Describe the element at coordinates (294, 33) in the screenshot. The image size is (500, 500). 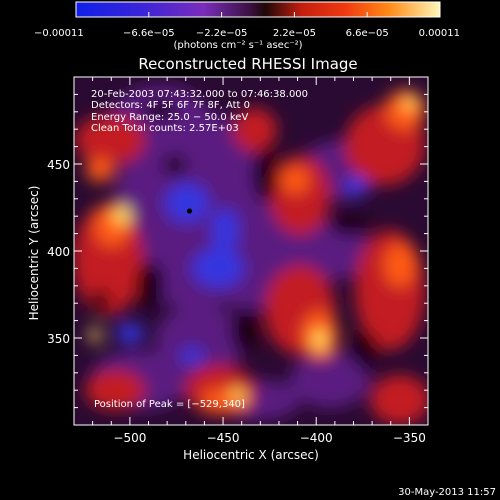
I see `colorbar-tick-label: 2.2e−05` at that location.